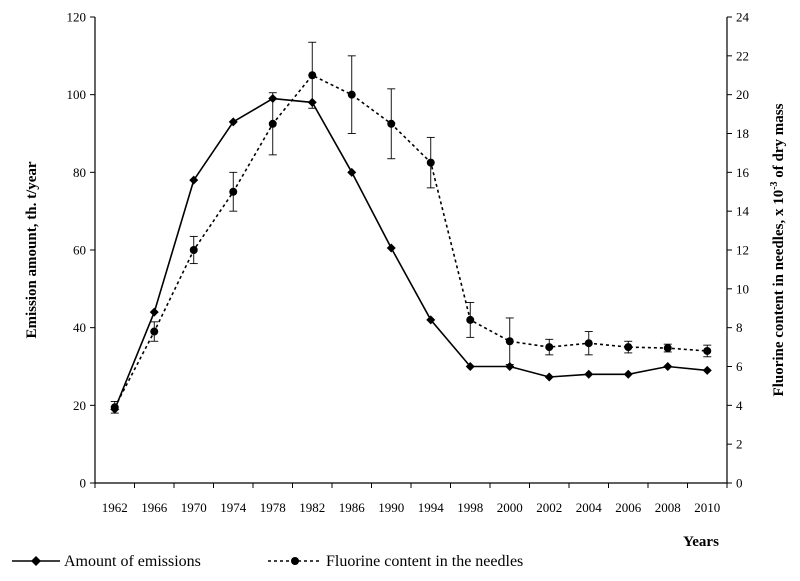  I want to click on left-tick-label: 80, so click(79, 172).